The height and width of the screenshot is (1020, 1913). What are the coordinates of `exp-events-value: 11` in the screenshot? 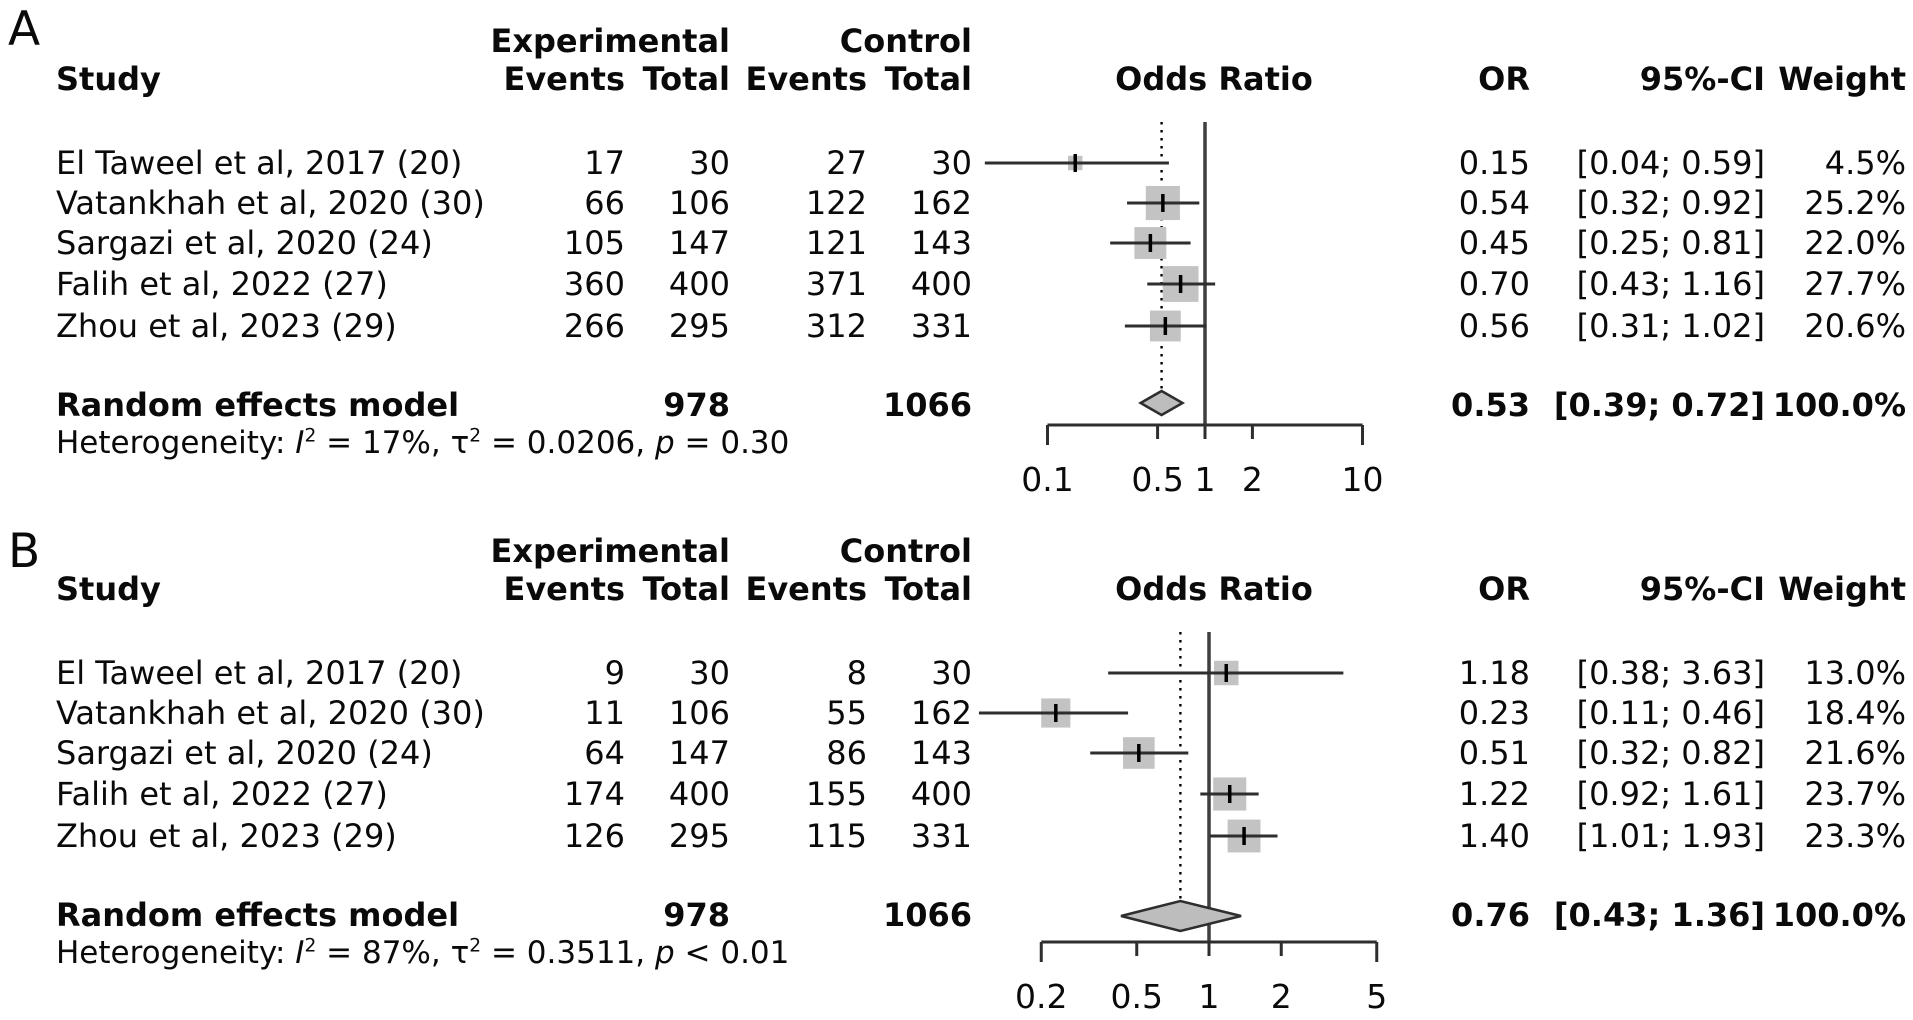 It's located at (604, 713).